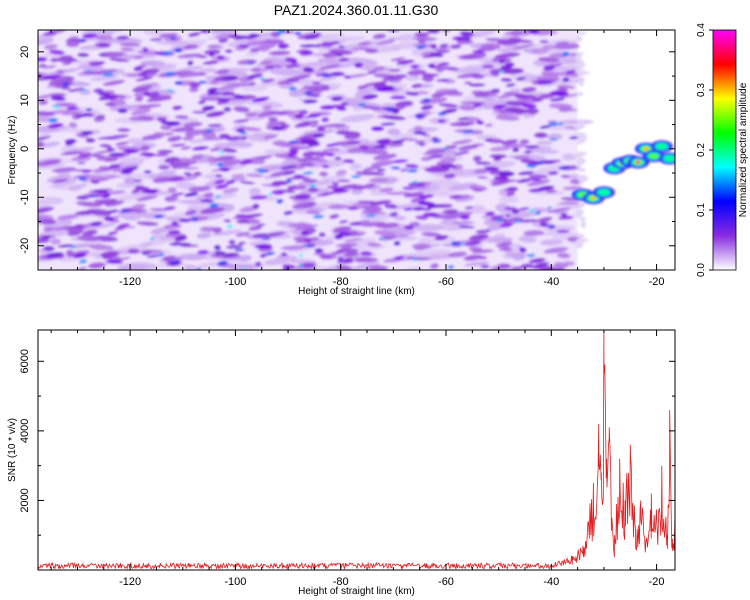 This screenshot has height=600, width=750. I want to click on snr-ytick-label: 6000, so click(25, 361).